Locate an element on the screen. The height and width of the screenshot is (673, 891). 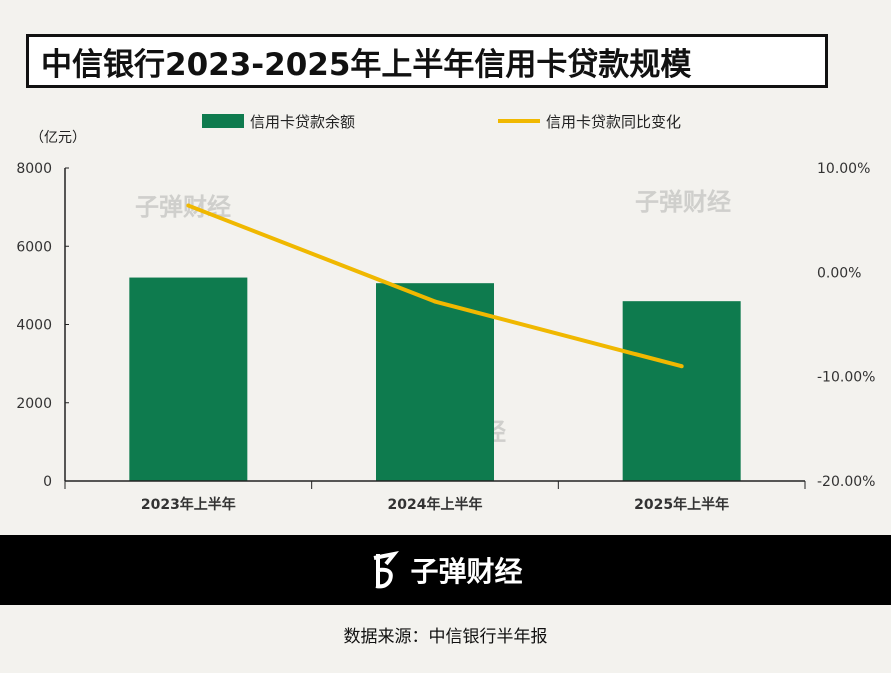
bar-2025年上半年 is located at coordinates (681, 391).